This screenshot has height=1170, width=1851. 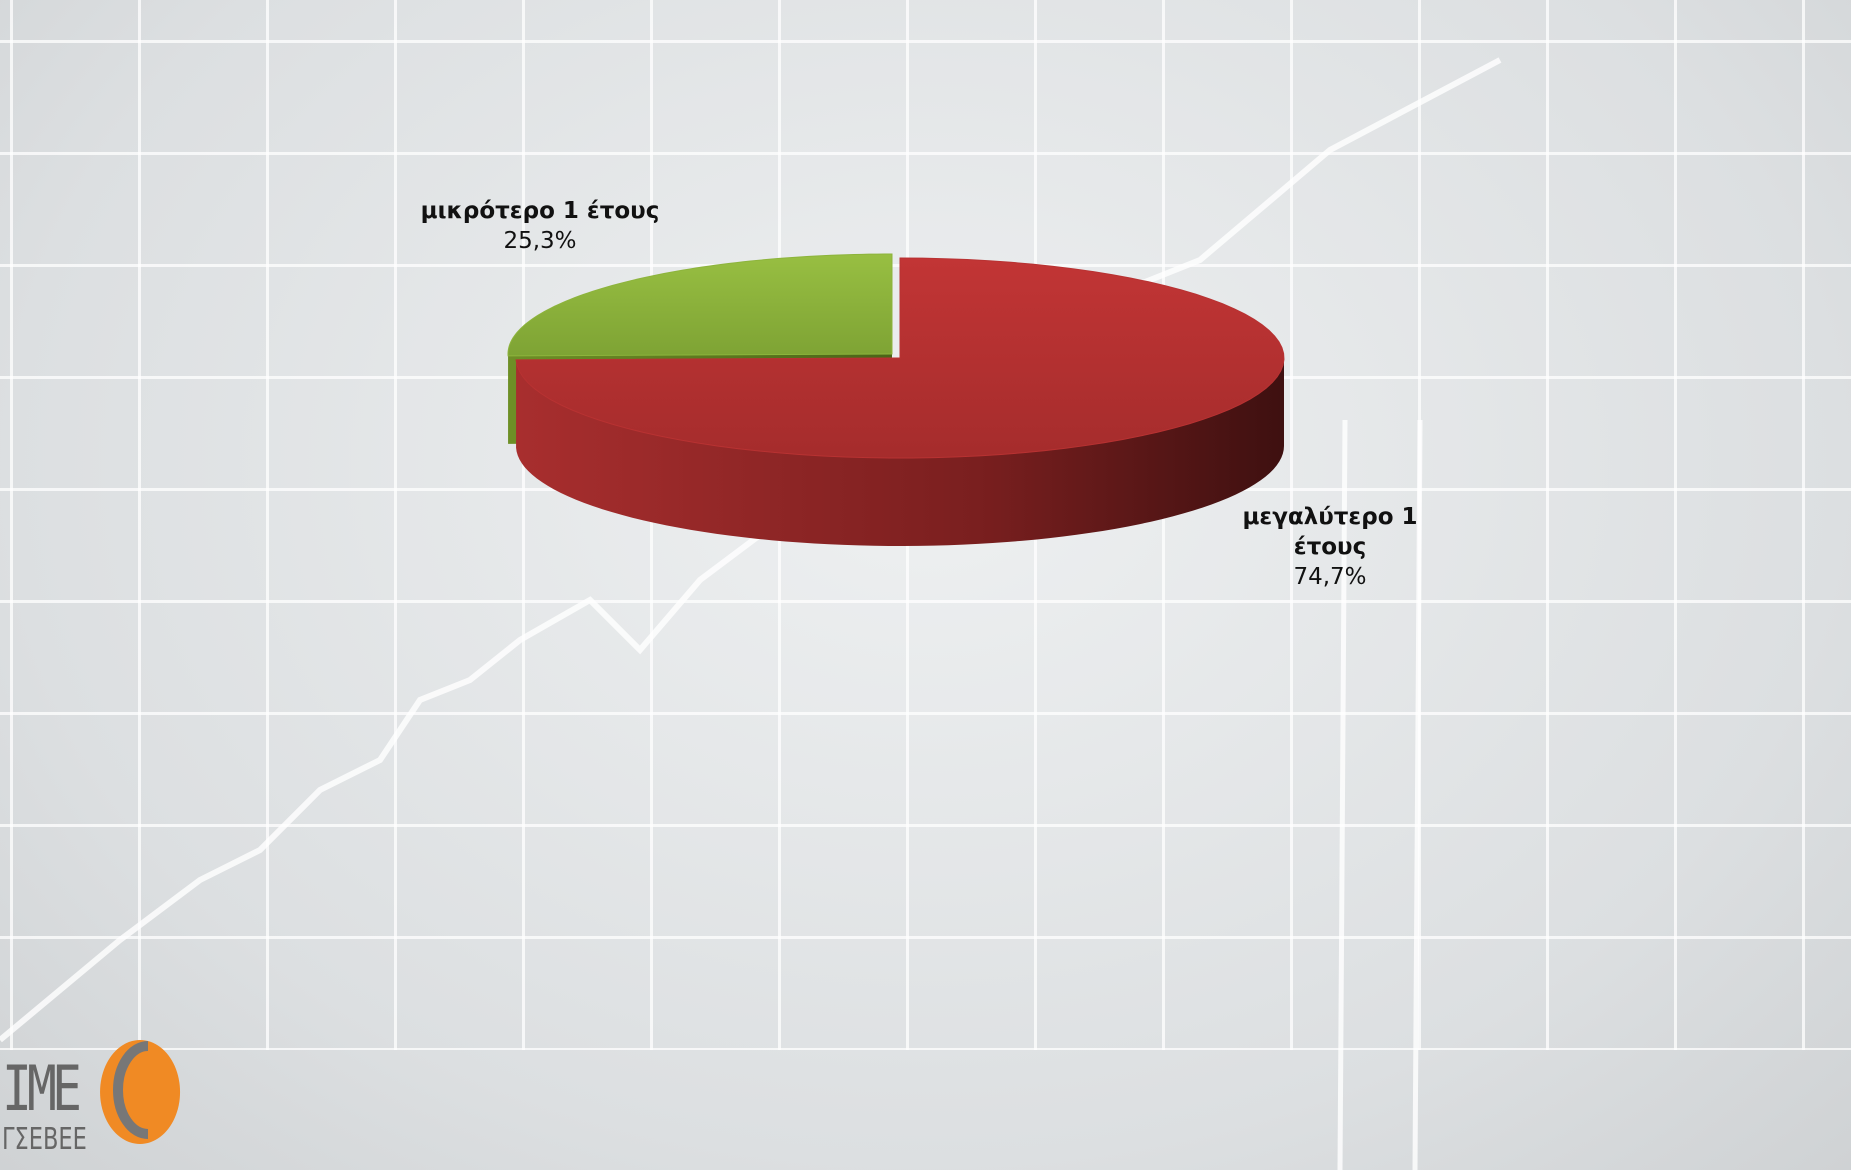 What do you see at coordinates (131, 1090) in the screenshot?
I see `logo-arc` at bounding box center [131, 1090].